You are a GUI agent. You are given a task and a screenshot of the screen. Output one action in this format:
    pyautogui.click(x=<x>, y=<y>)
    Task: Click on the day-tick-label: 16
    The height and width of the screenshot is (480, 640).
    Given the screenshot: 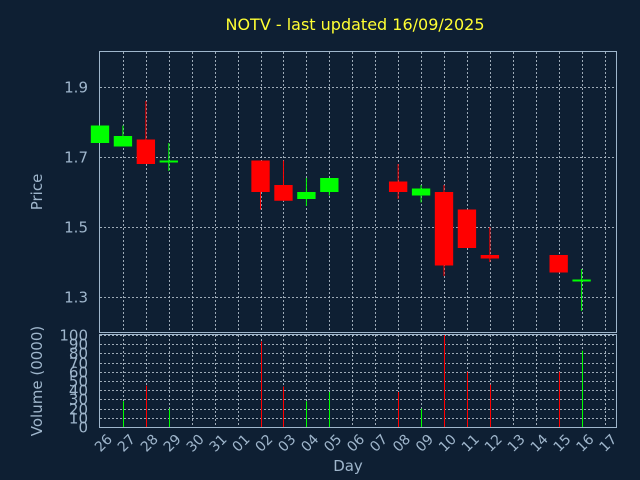 What is the action you would take?
    pyautogui.click(x=586, y=444)
    